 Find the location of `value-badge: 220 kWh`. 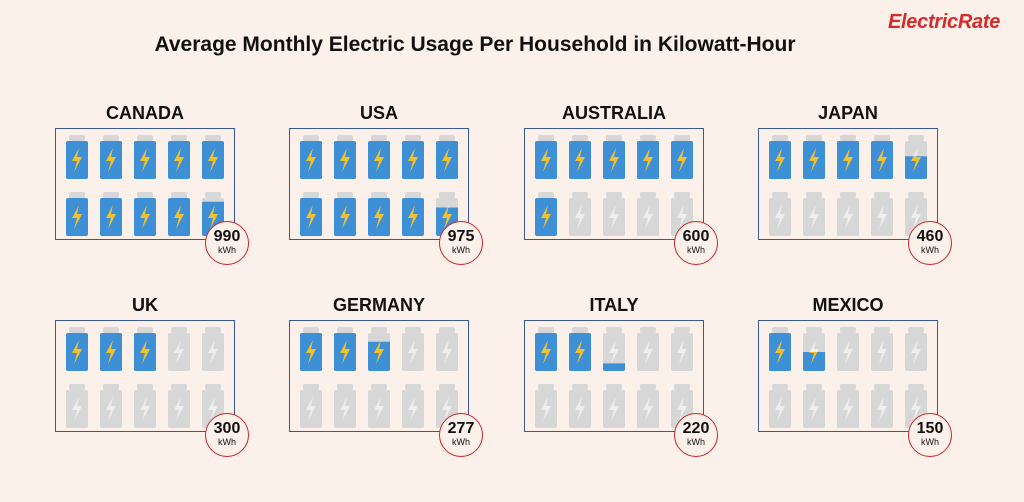

value-badge: 220 kWh is located at coordinates (696, 435).